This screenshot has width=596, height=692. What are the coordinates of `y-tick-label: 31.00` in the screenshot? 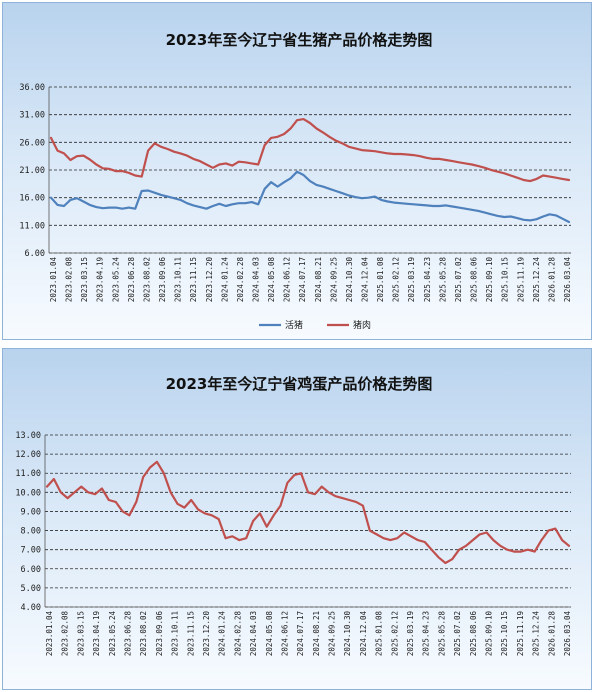 It's located at (32, 116).